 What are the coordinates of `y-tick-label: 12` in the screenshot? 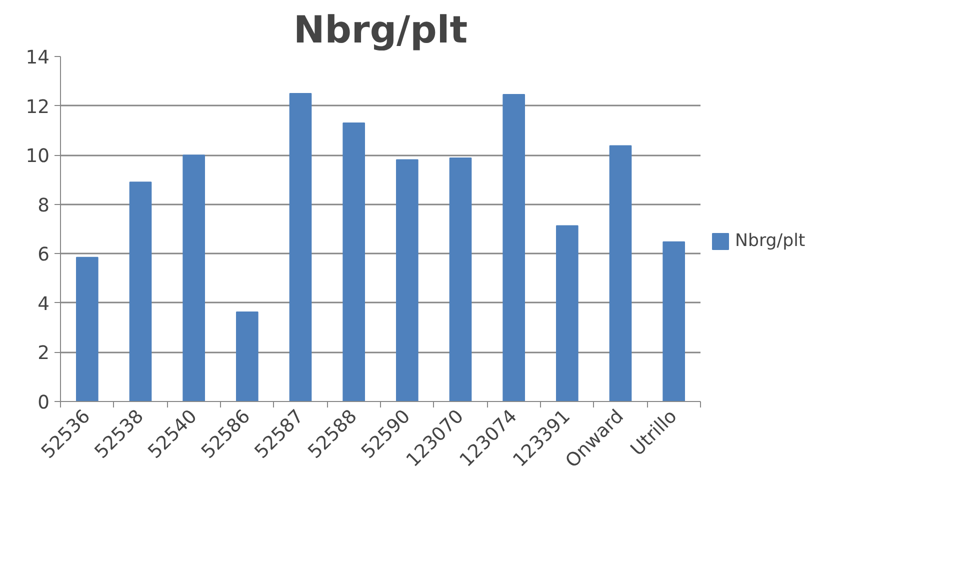 It's located at (38, 107).